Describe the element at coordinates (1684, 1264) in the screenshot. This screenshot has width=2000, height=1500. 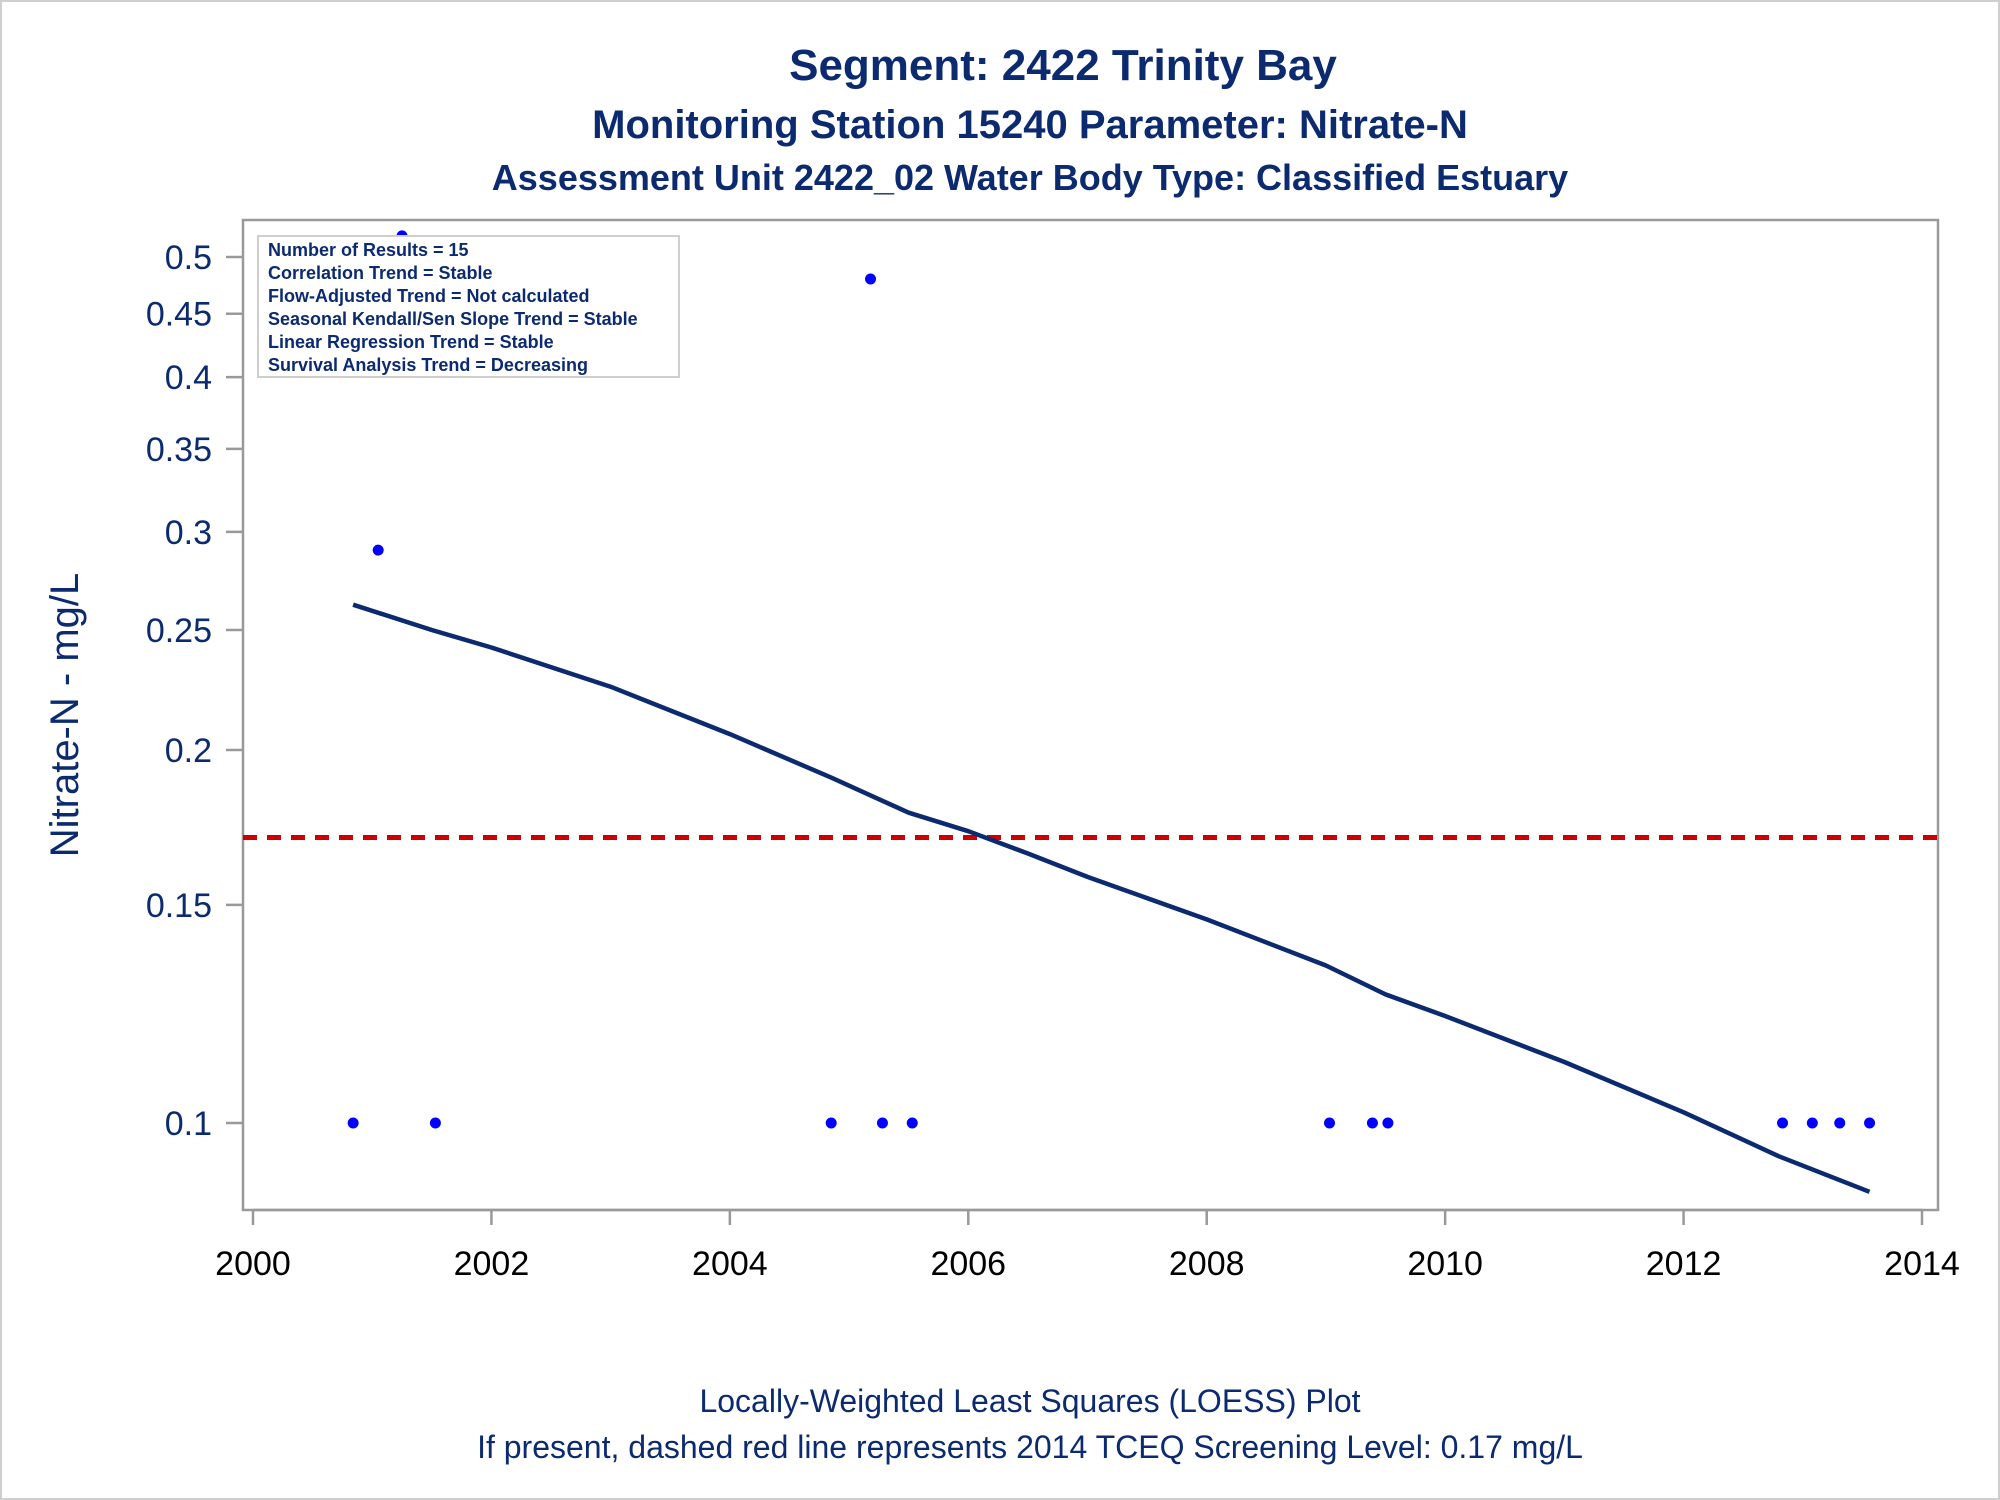
I see `x-tick-label: 2012` at that location.